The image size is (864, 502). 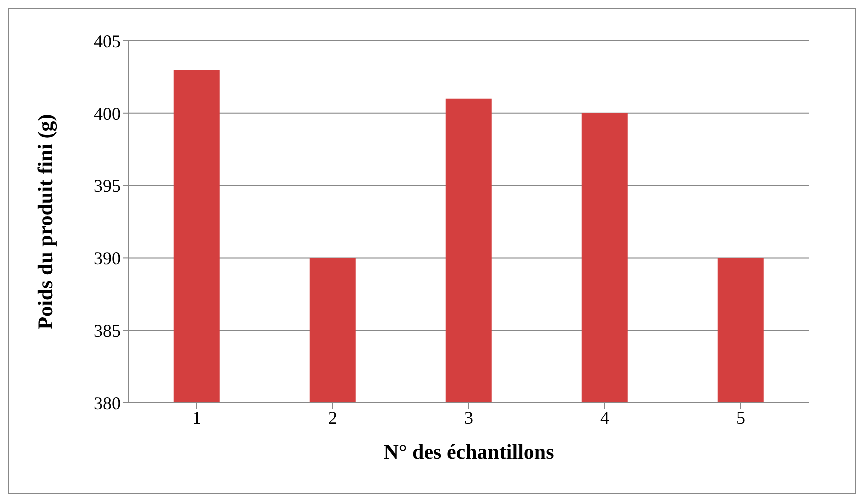 What do you see at coordinates (333, 418) in the screenshot?
I see `x-tick-label: 2` at bounding box center [333, 418].